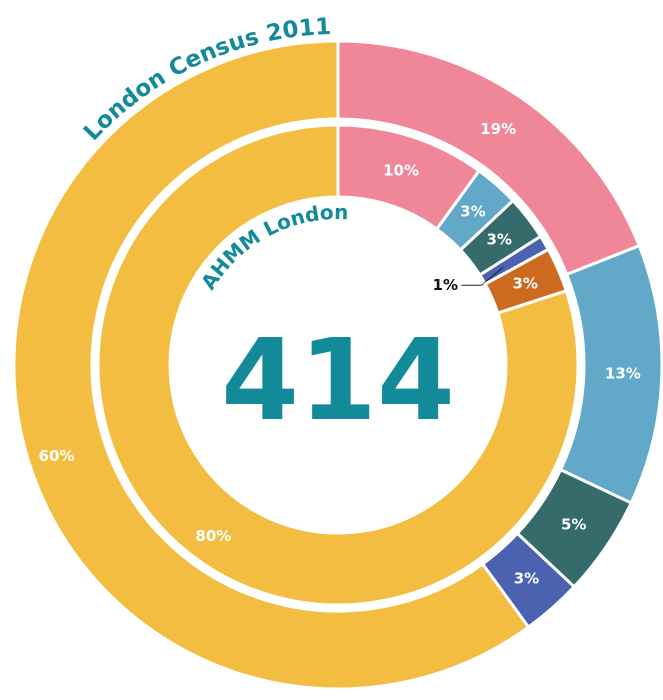  Describe the element at coordinates (498, 129) in the screenshot. I see `slice-label: 19%` at that location.